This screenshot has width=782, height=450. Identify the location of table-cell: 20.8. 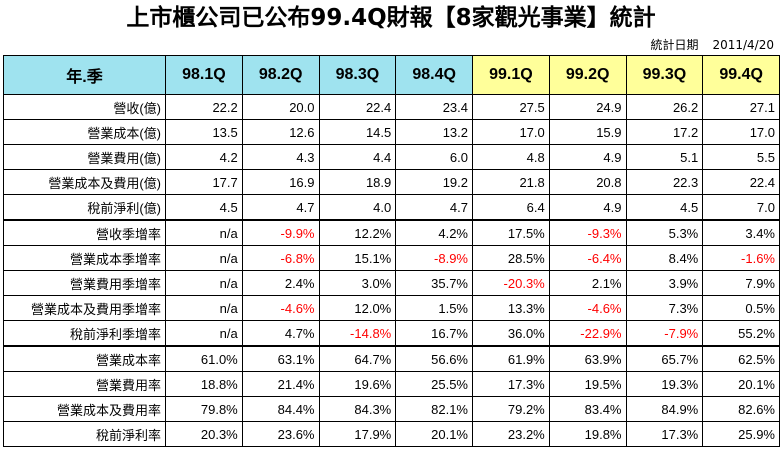
(587, 182).